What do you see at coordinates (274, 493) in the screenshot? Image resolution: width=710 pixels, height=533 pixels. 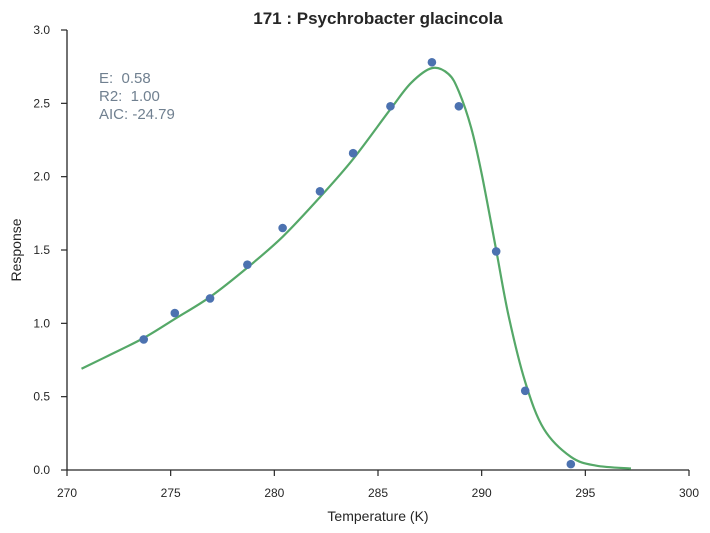 I see `x-tick-label: 280` at bounding box center [274, 493].